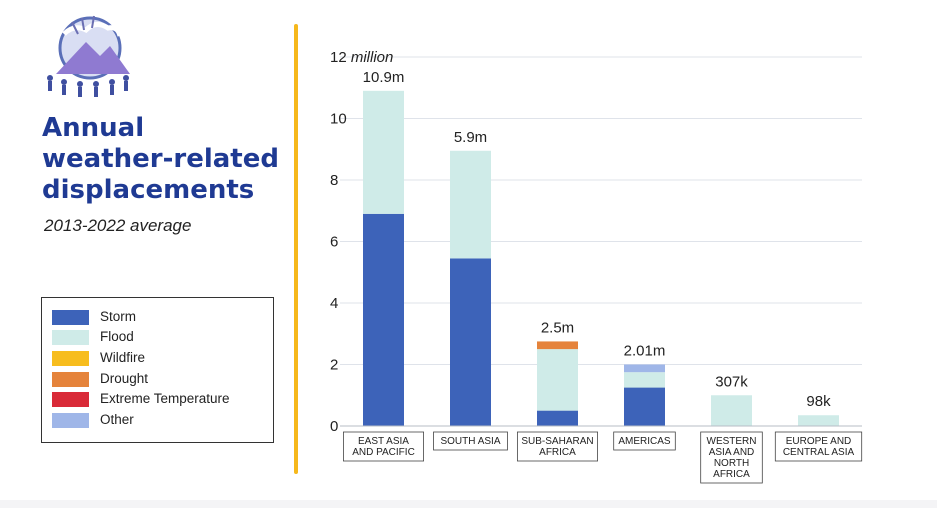  I want to click on y-axis-unit-label: million, so click(372, 57).